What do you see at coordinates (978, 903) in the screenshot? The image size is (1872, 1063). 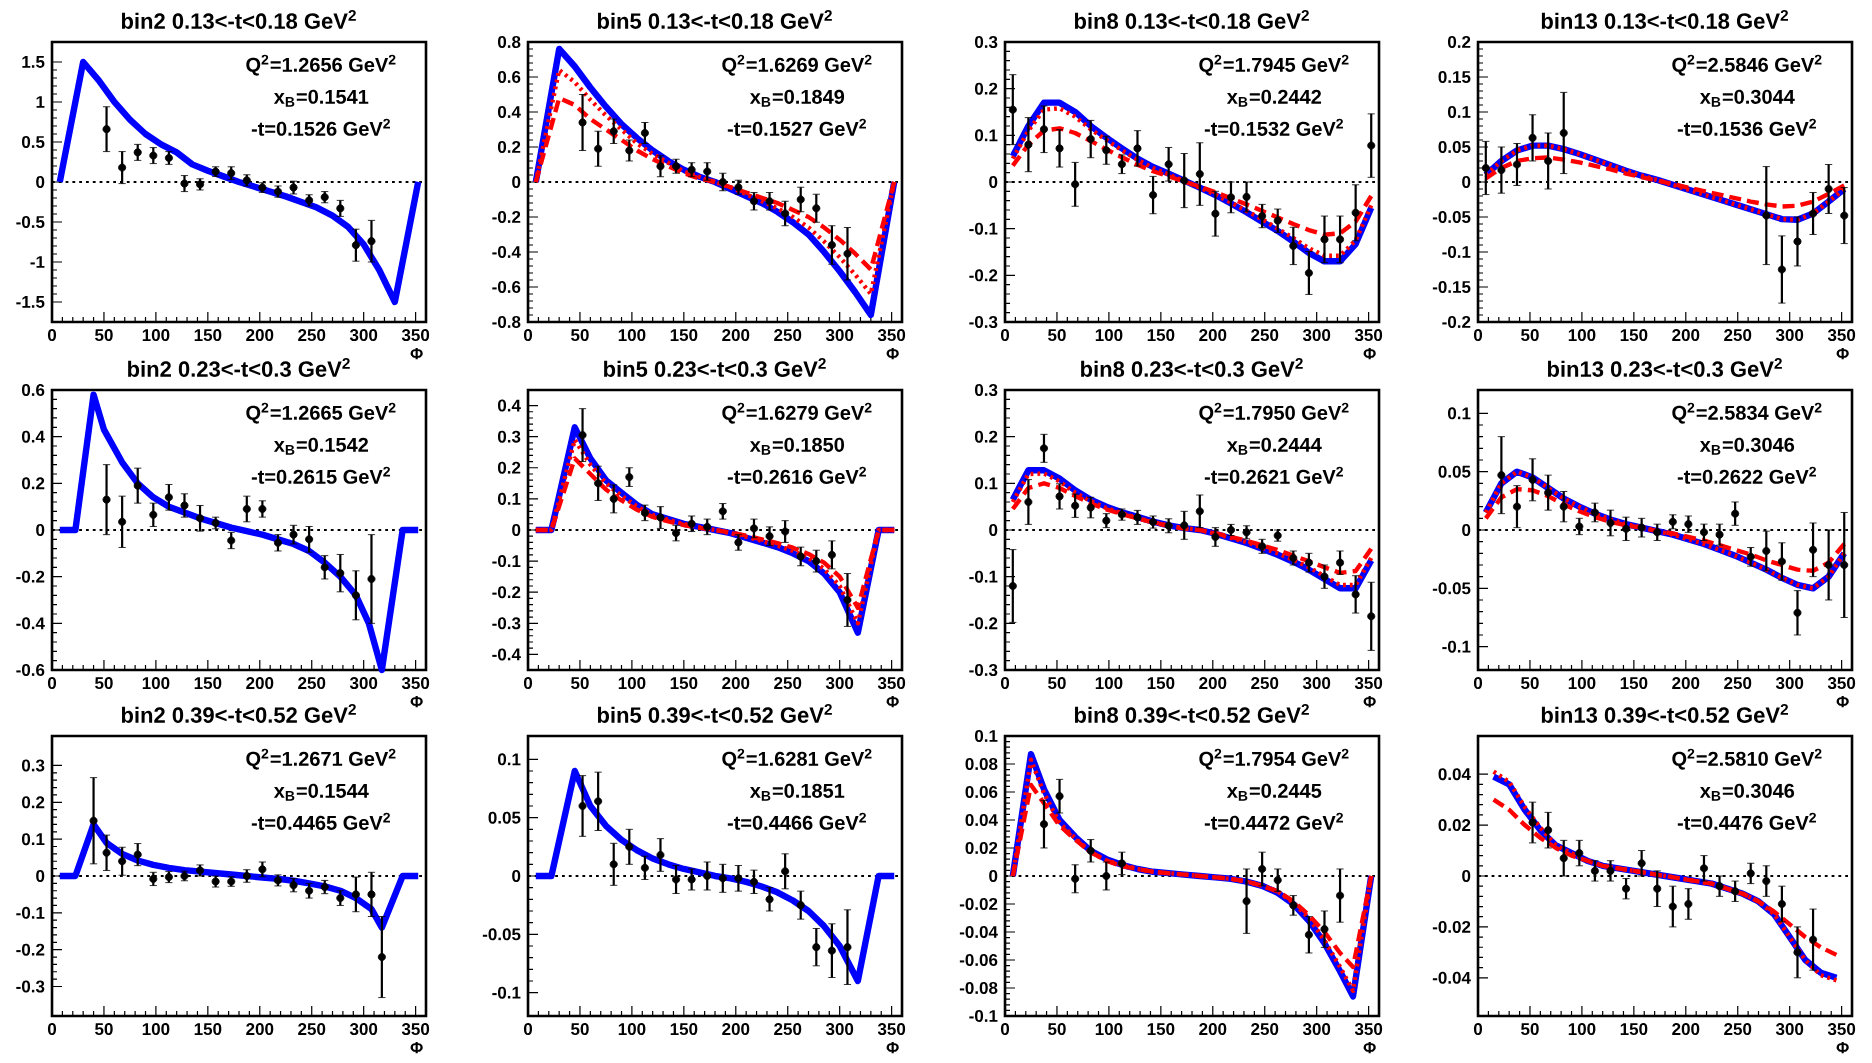 I see `y-tick-label: -0.02` at bounding box center [978, 903].